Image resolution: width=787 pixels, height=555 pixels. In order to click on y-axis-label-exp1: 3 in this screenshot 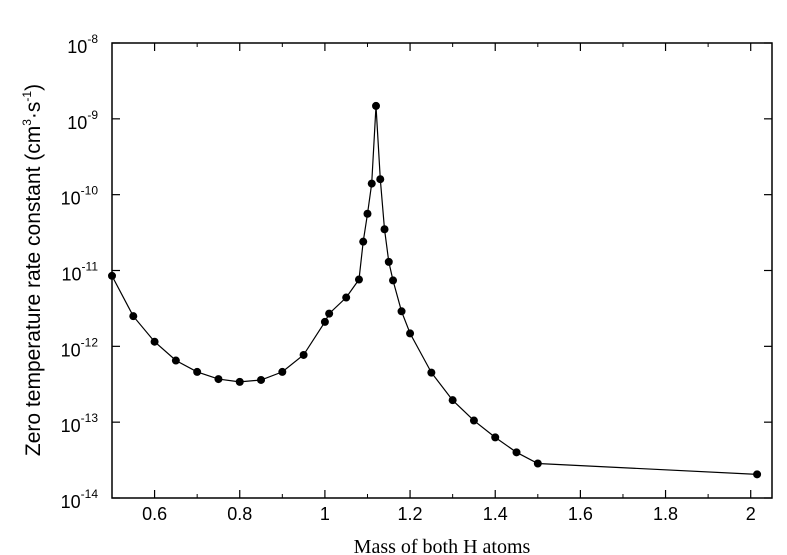, I will do `click(27, 122)`.